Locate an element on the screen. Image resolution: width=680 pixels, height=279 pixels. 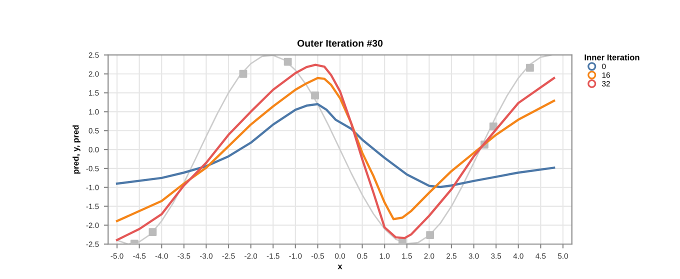
x-axis-title: x is located at coordinates (340, 267).